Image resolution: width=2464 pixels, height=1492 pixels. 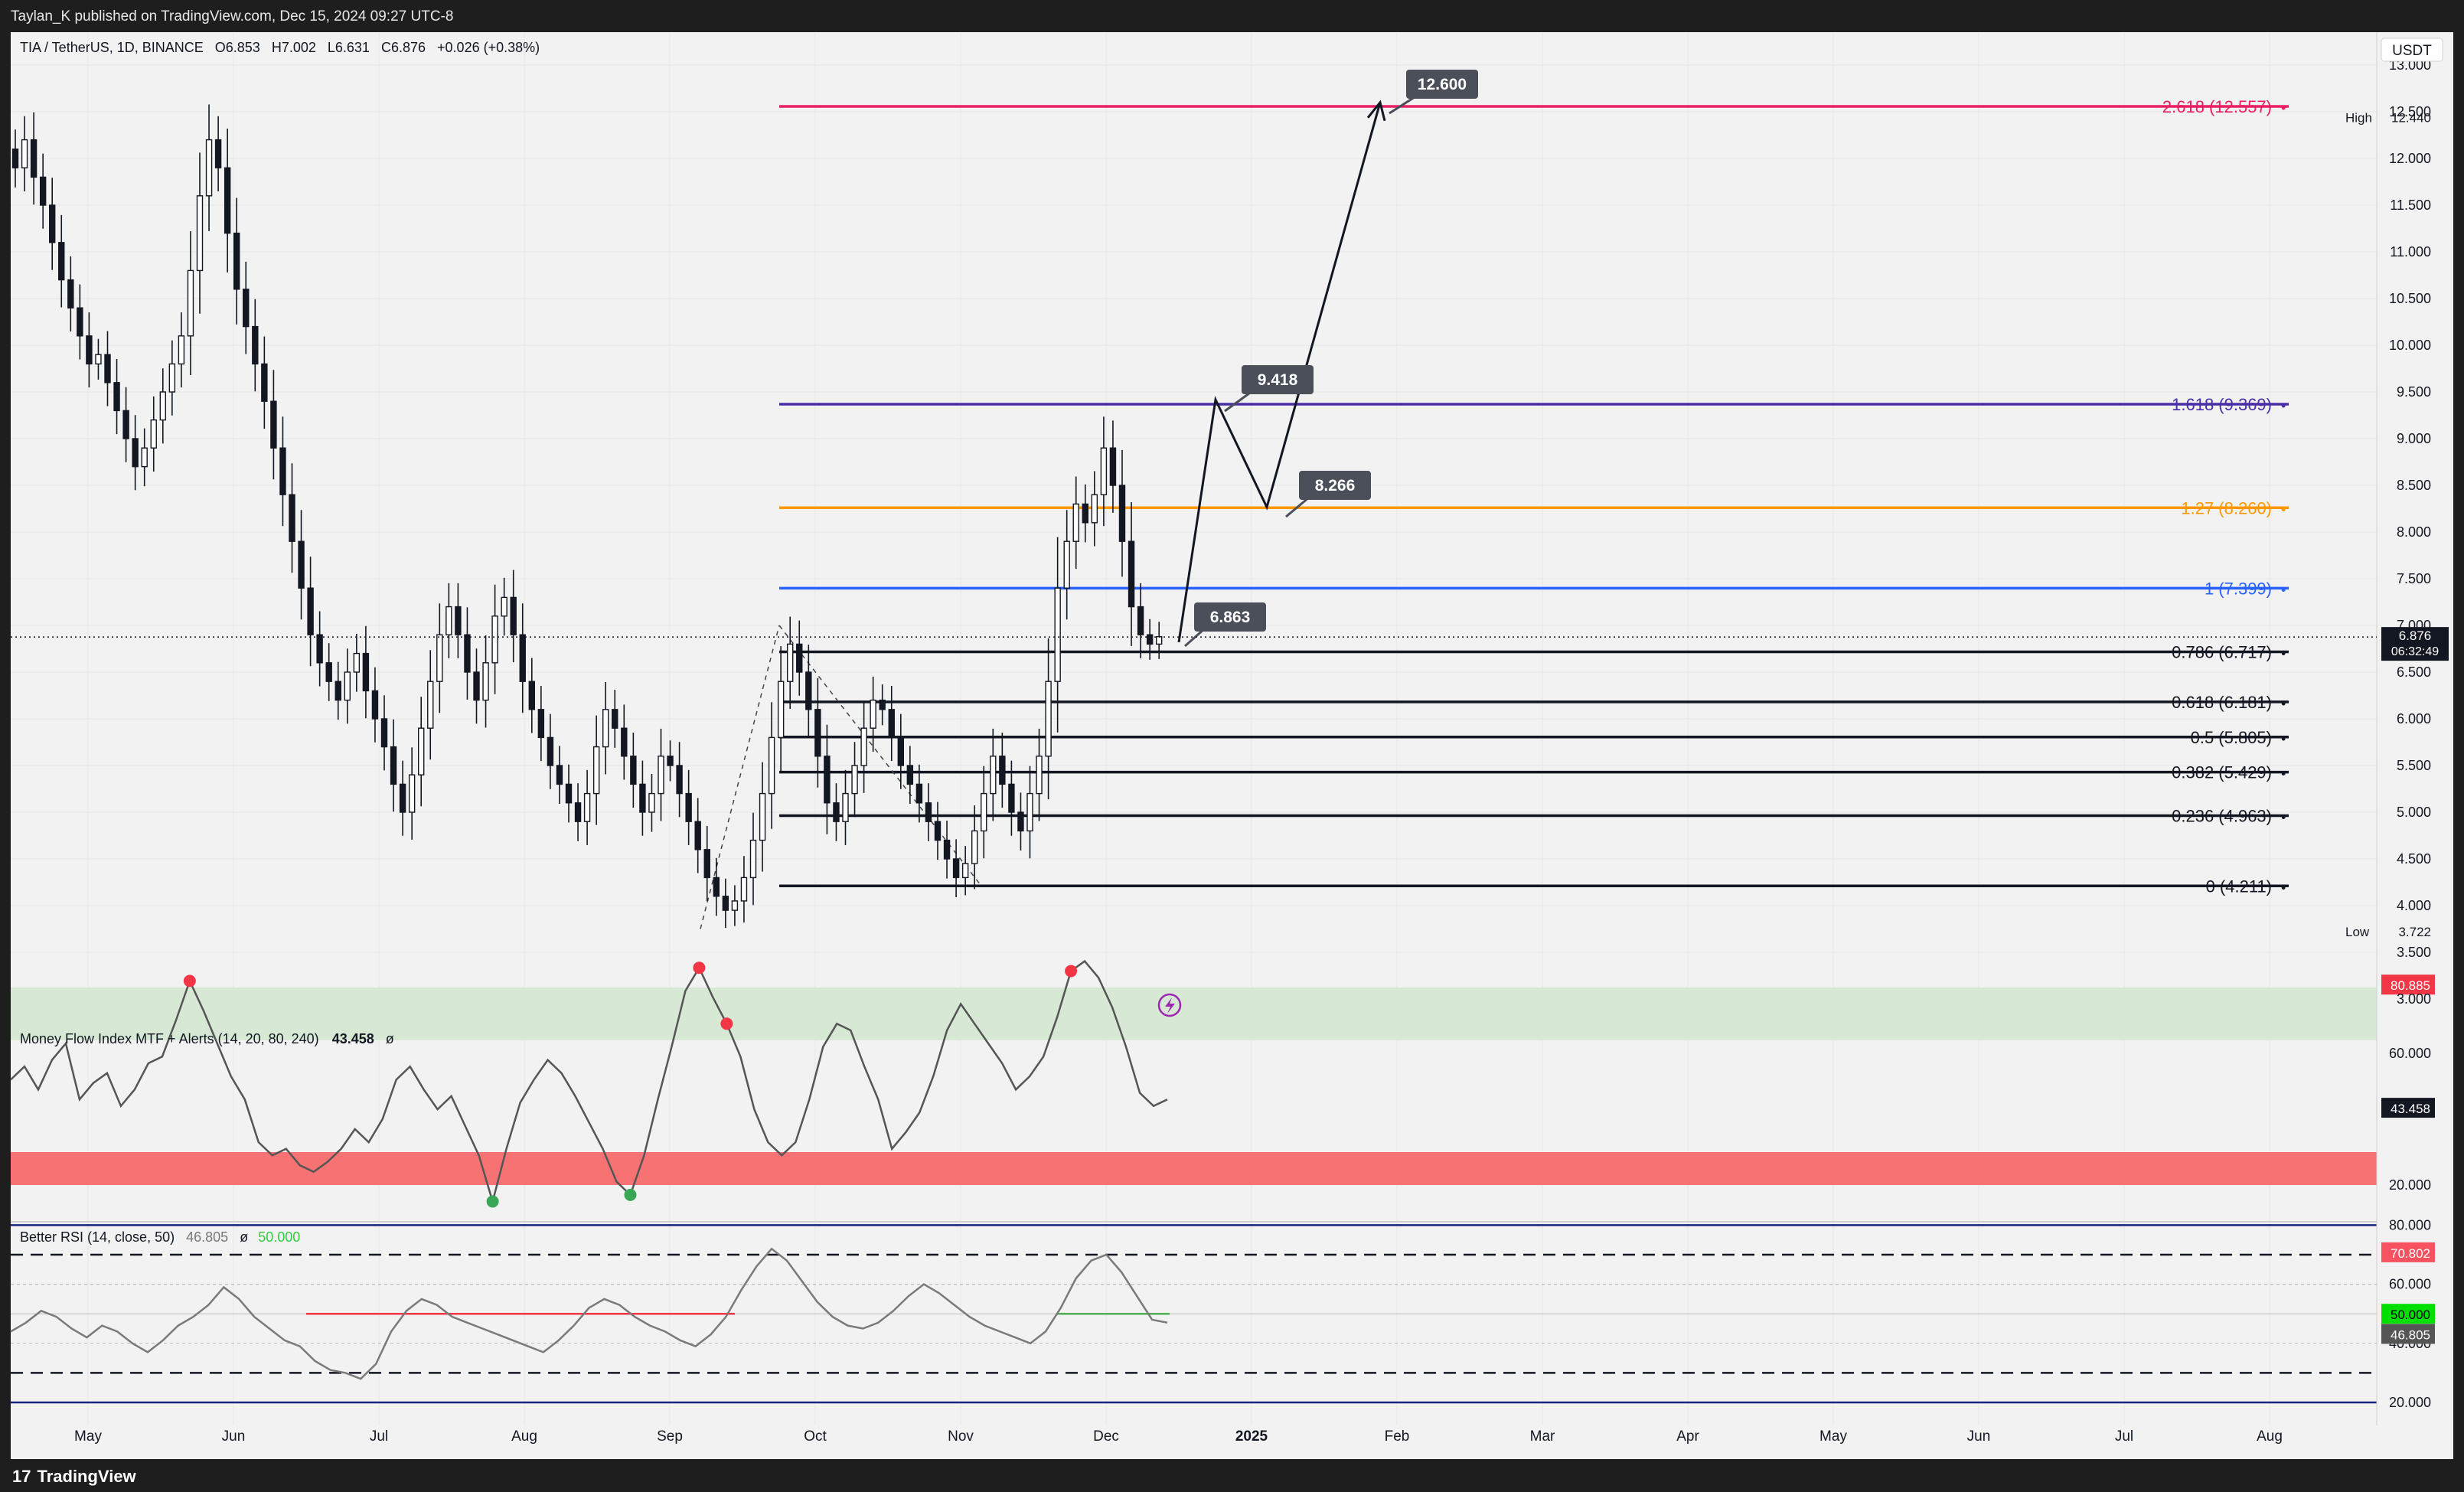 I want to click on fib-label: 0.236 (4.963), so click(x=2222, y=817).